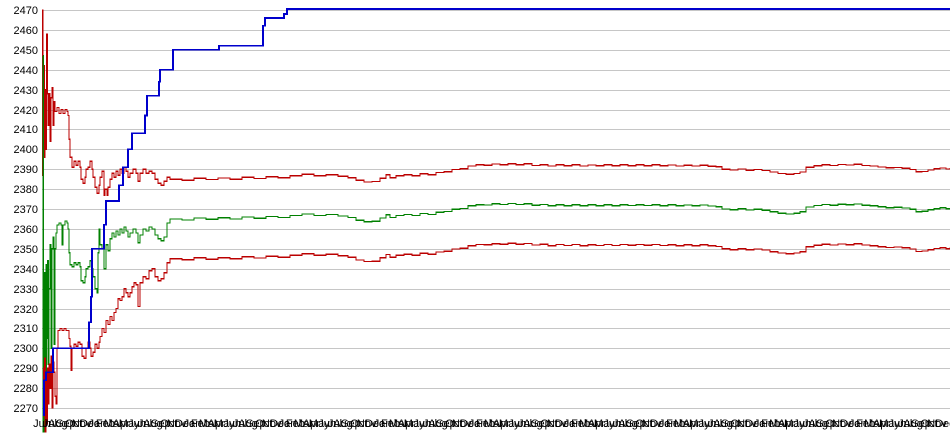  What do you see at coordinates (26, 11) in the screenshot?
I see `y-tick-label: 2470` at bounding box center [26, 11].